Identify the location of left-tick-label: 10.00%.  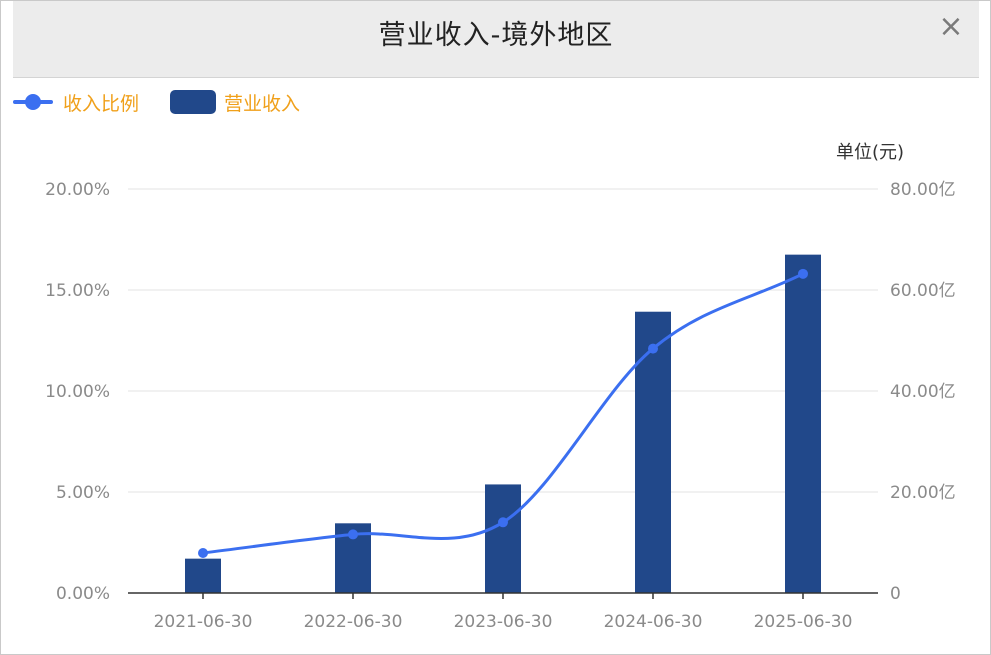
(77, 392).